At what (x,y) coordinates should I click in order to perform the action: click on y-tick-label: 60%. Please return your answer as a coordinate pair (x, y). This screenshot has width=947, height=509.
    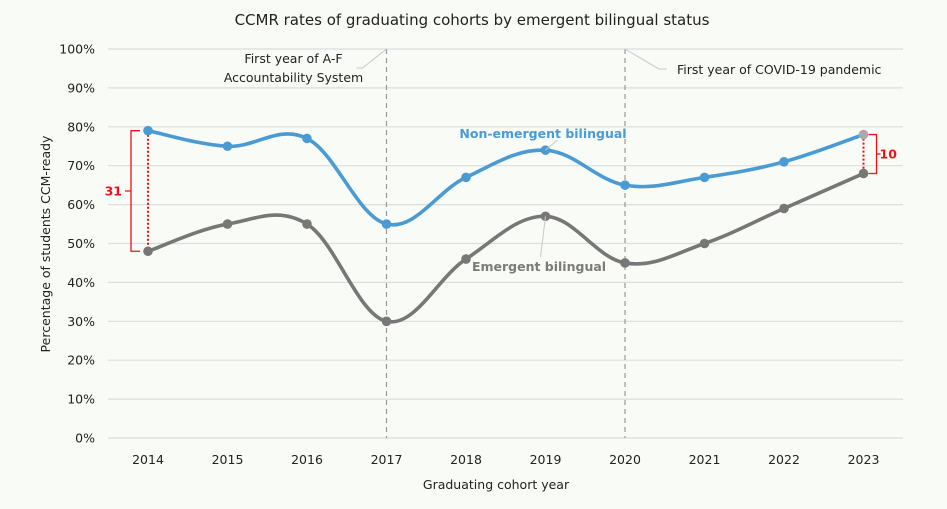
    Looking at the image, I should click on (81, 204).